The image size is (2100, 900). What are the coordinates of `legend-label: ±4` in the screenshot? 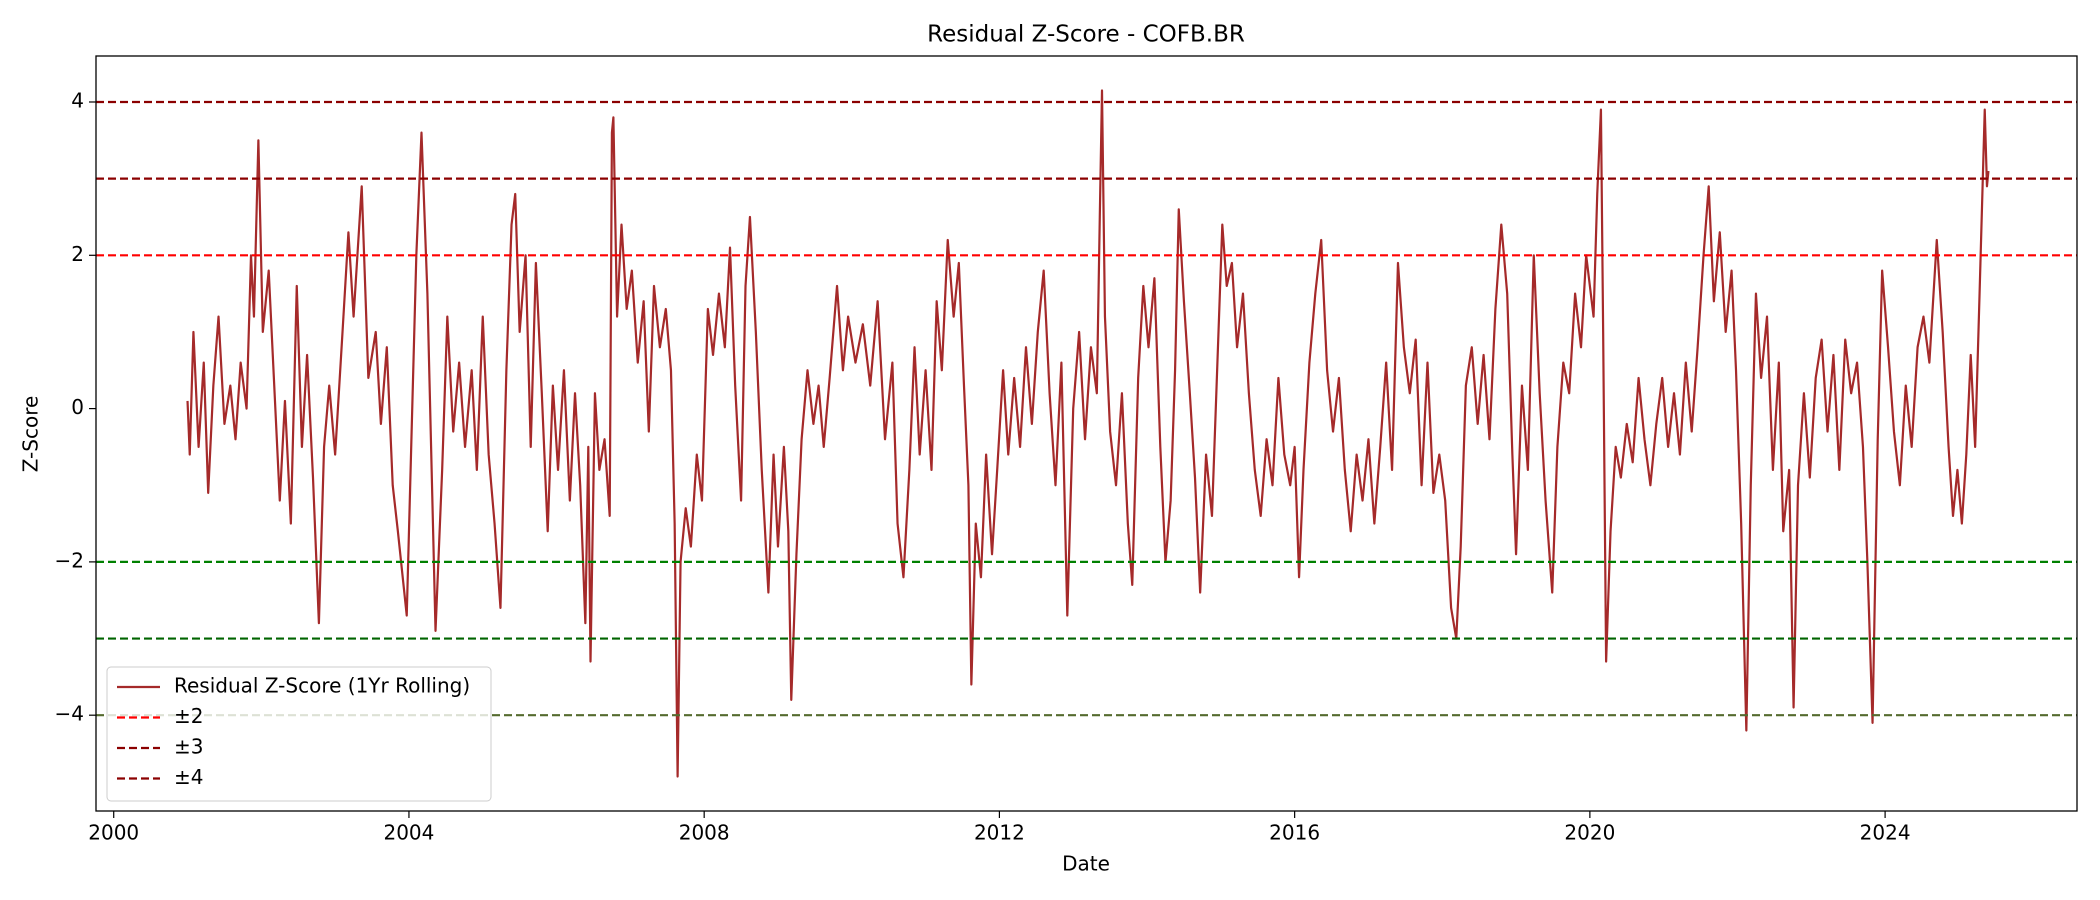 It's located at (188, 777).